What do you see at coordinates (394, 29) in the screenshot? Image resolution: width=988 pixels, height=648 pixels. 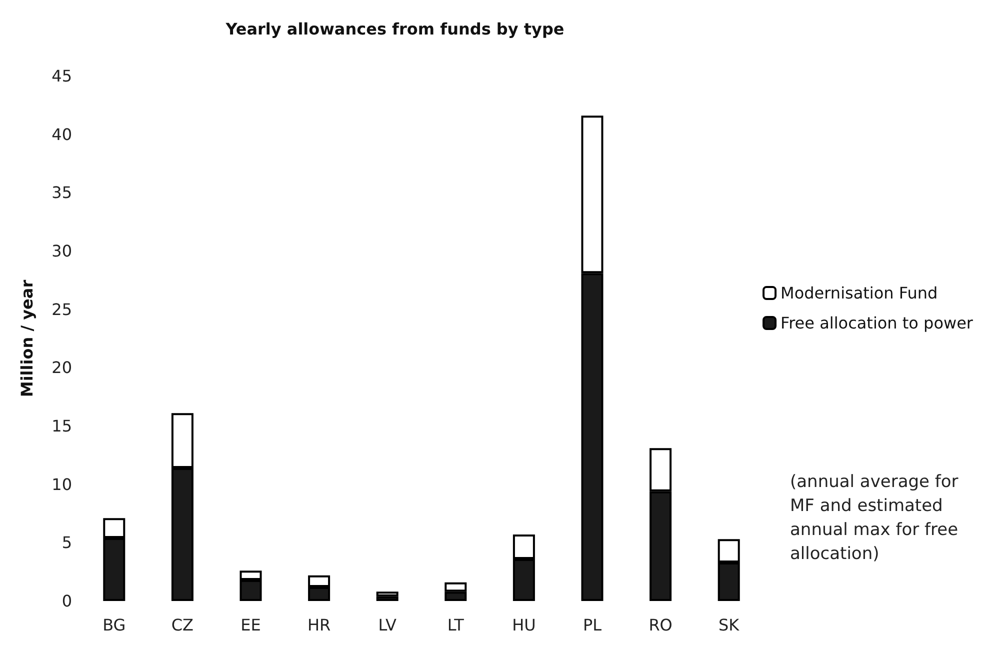 I see `chart-title: Yearly allowances from funds by type` at bounding box center [394, 29].